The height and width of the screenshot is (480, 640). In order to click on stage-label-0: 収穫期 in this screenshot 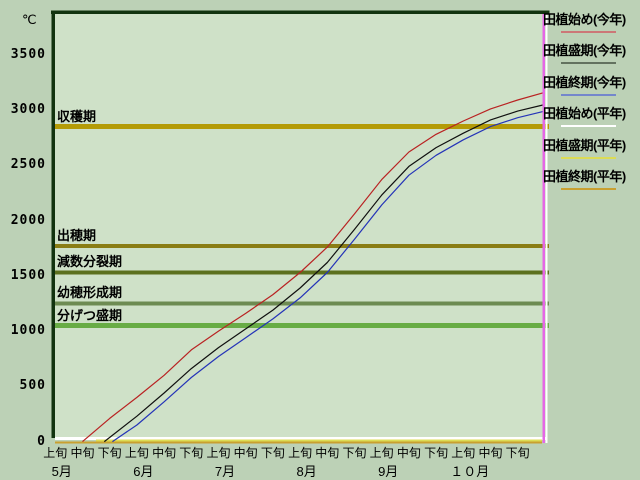, I will do `click(77, 116)`.